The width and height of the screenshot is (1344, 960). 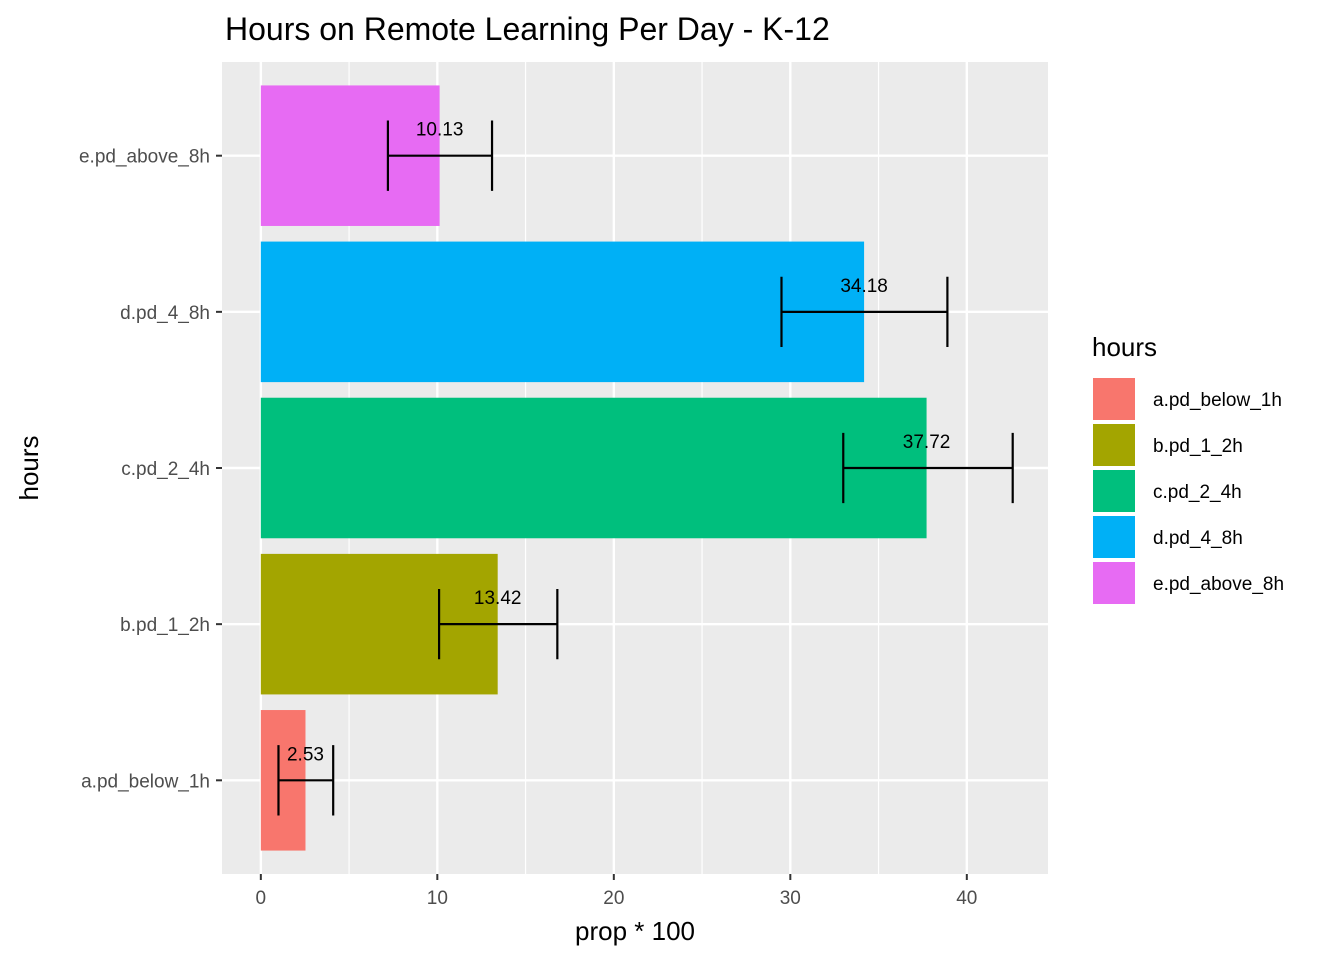 I want to click on data-label-e.pd_above_8h: 10.13, so click(x=440, y=130).